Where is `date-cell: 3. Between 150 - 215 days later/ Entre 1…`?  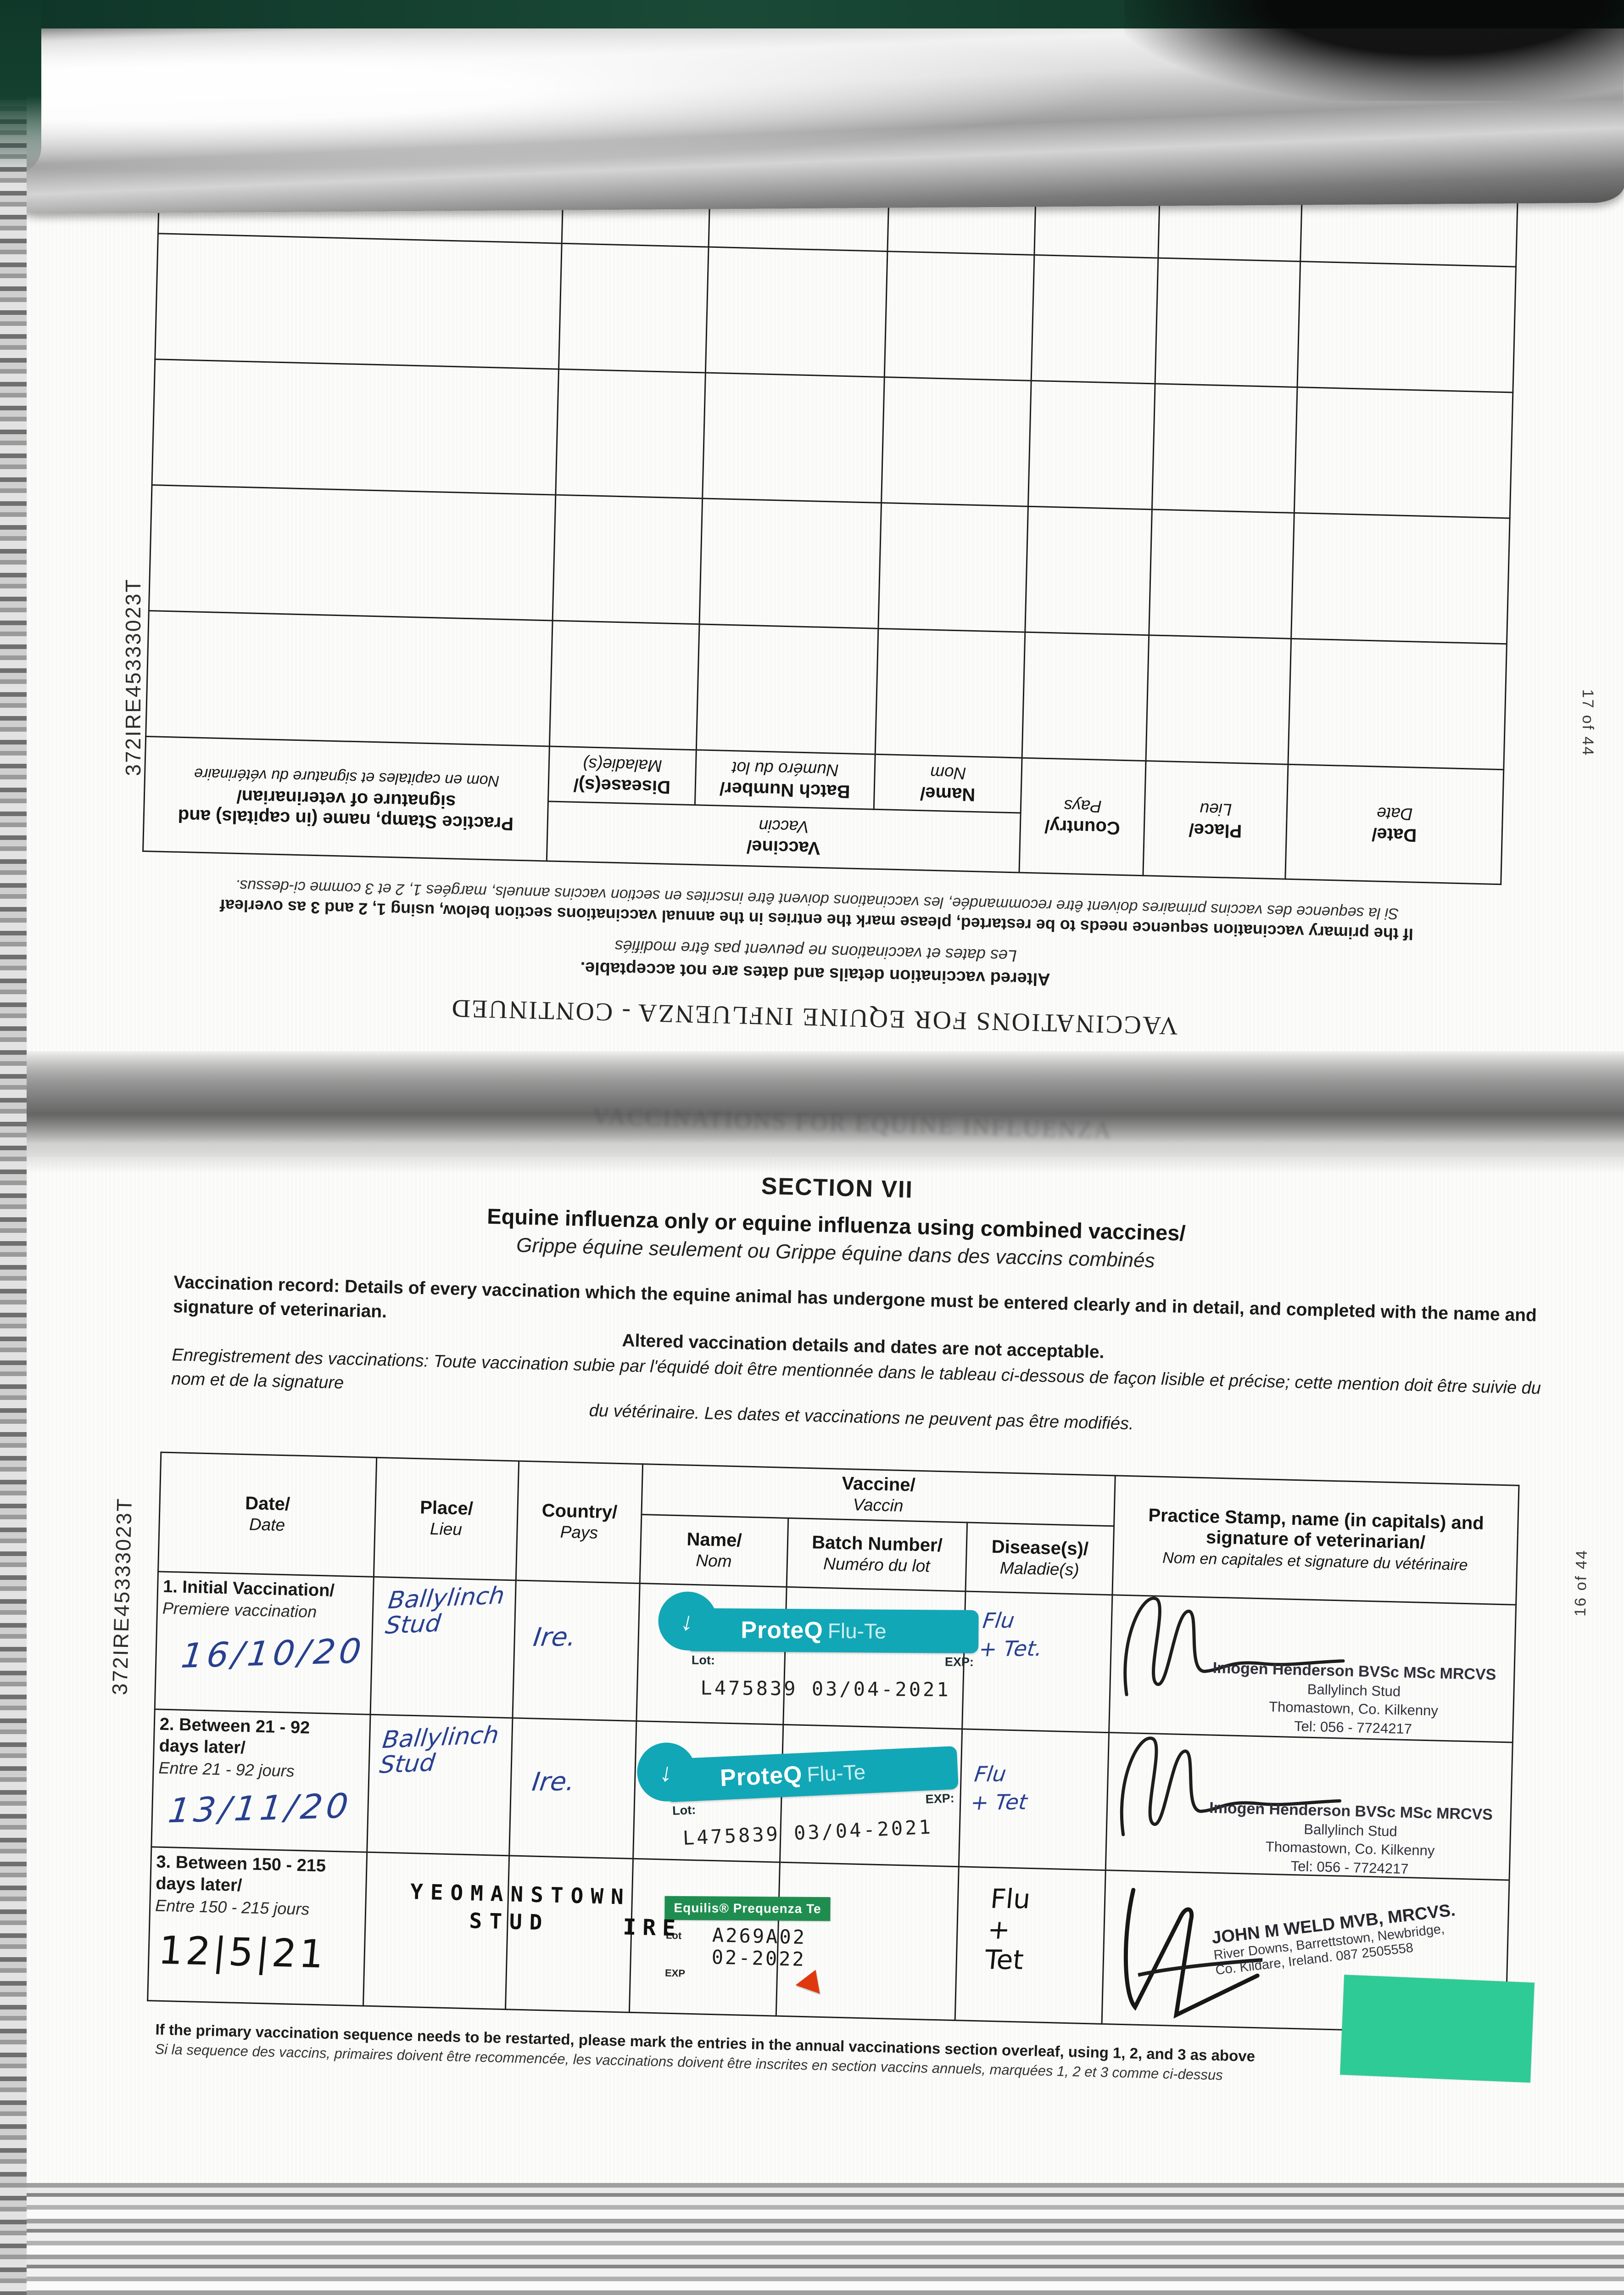
date-cell: 3. Between 150 - 215 days later/ Entre 1… is located at coordinates (257, 1926).